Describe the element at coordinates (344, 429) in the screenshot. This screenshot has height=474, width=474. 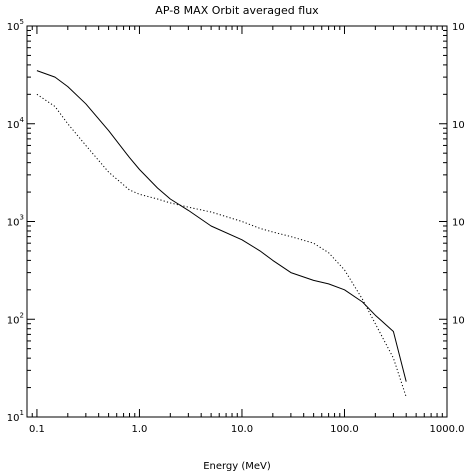
I see `x-tick-label: 100.0` at that location.